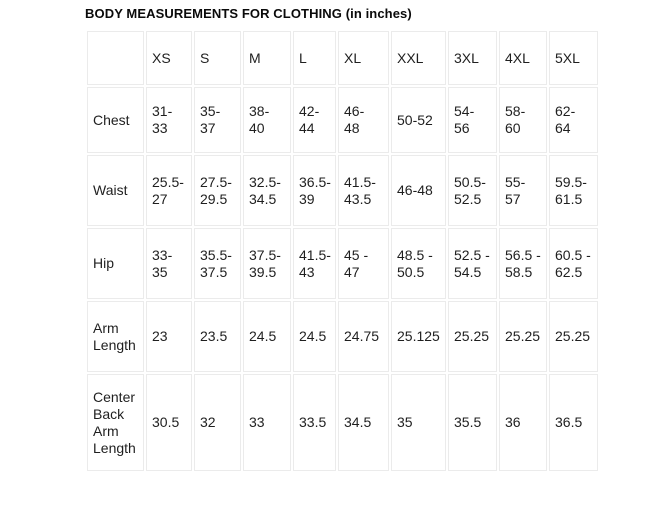 The height and width of the screenshot is (510, 672). What do you see at coordinates (115, 58) in the screenshot?
I see `corner-cell` at bounding box center [115, 58].